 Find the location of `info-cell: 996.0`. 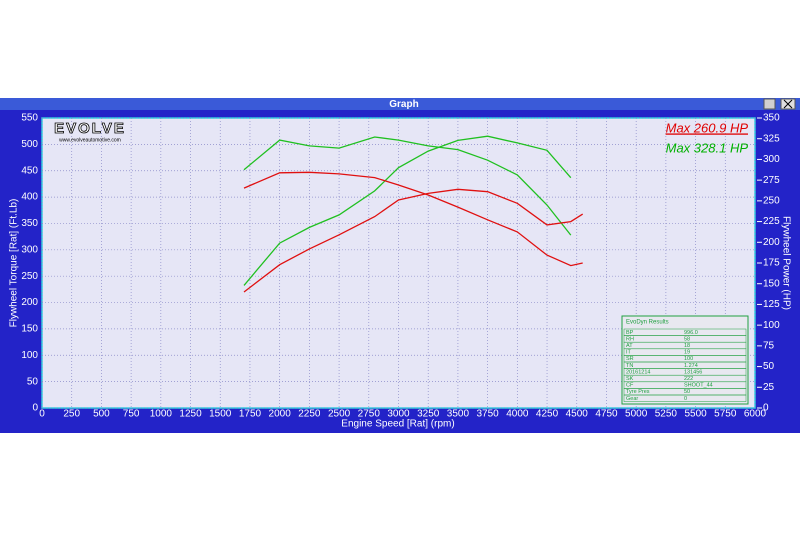

info-cell: 996.0 is located at coordinates (691, 333).